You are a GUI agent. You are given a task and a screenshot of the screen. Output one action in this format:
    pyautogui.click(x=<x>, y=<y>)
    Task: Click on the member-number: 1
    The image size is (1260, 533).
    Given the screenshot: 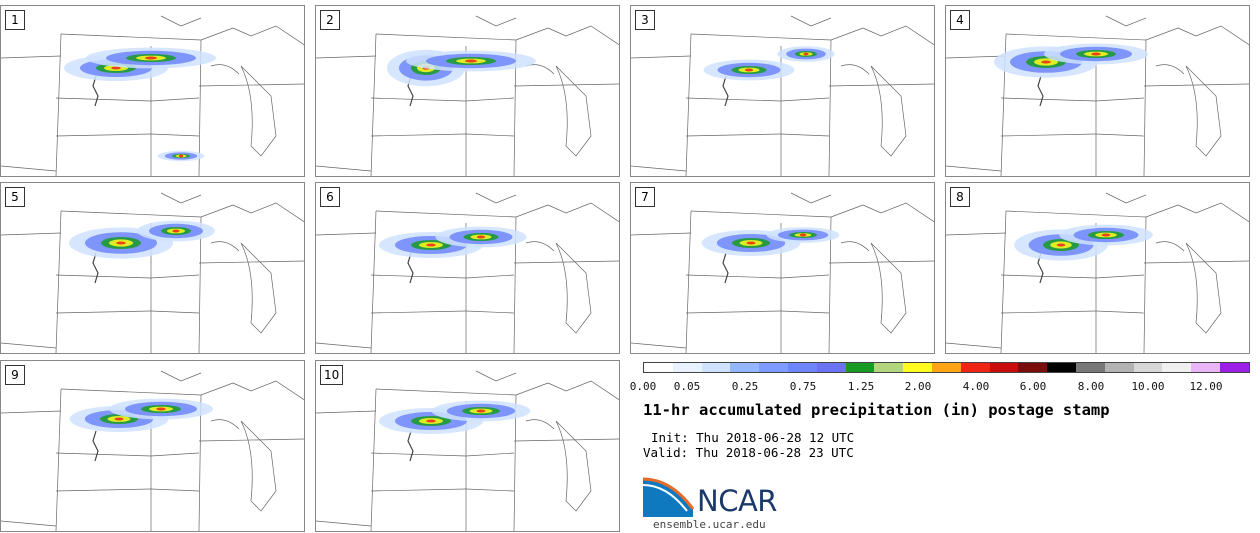 What is the action you would take?
    pyautogui.click(x=15, y=20)
    